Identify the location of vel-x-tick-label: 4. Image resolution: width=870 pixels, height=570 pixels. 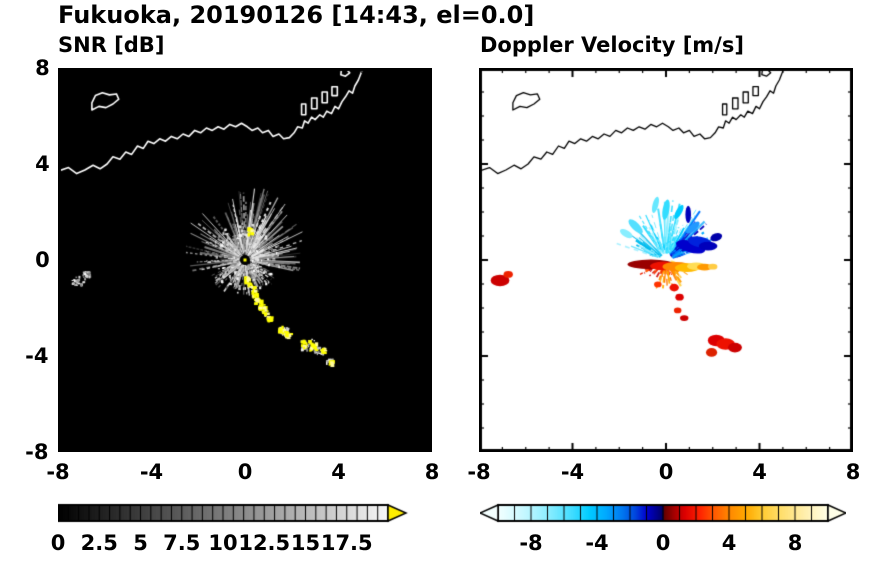
(759, 472).